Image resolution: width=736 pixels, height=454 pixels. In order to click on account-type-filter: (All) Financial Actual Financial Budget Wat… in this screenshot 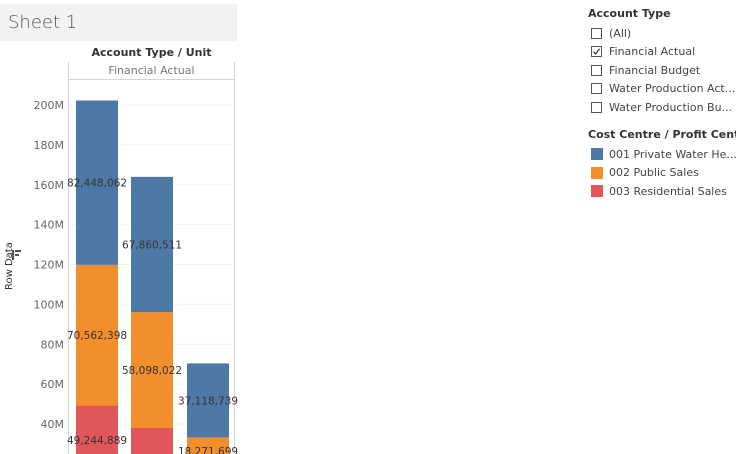, I will do `click(663, 70)`.